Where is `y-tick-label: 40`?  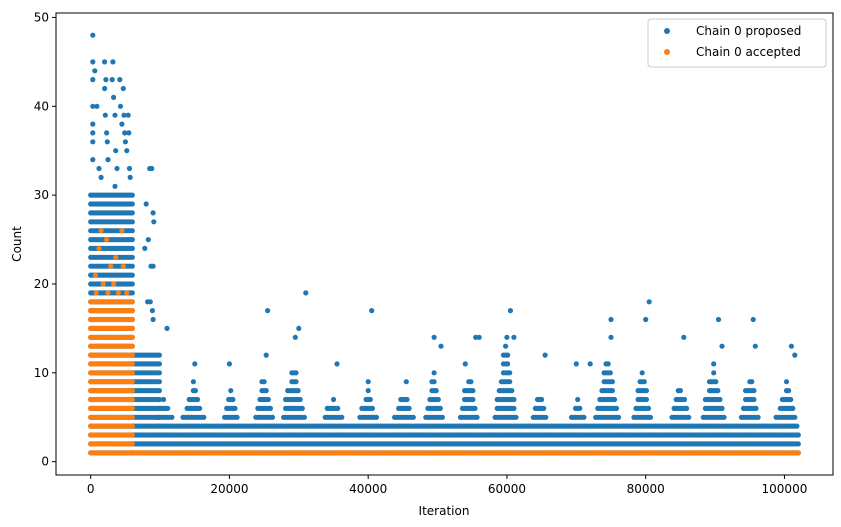
y-tick-label: 40 is located at coordinates (41, 106).